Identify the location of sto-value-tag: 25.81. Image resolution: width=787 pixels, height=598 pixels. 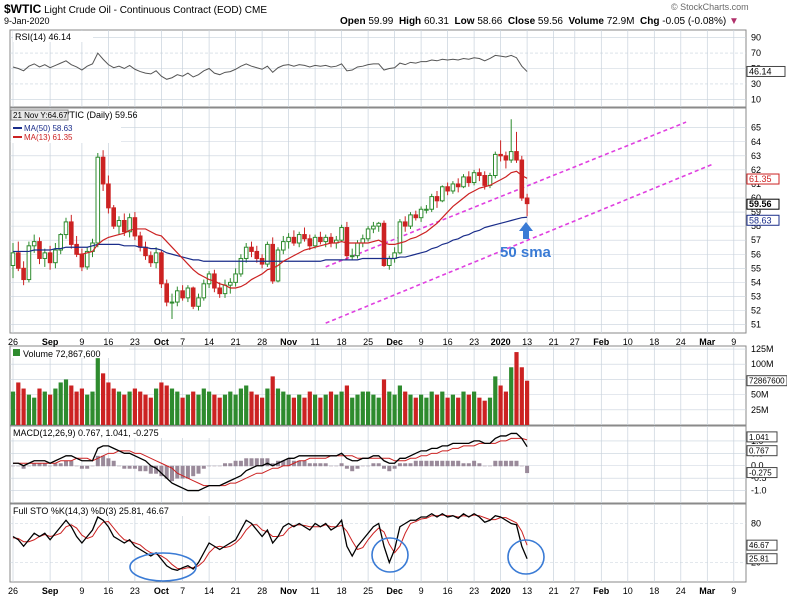
(759, 559).